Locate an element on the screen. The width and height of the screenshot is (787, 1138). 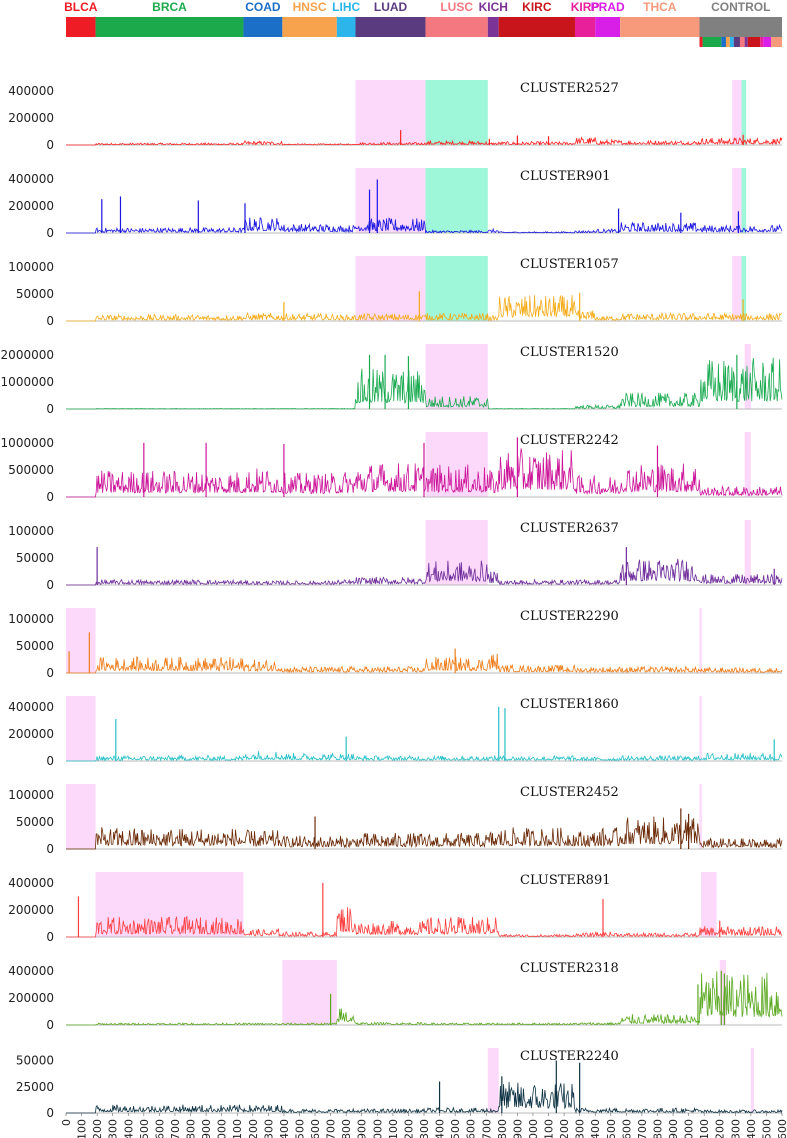
cancer-segment-control is located at coordinates (740, 27).